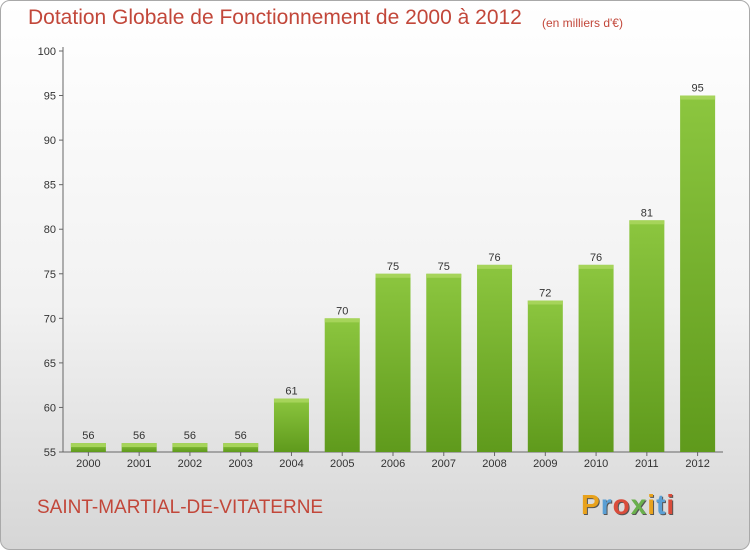 The width and height of the screenshot is (750, 550). I want to click on y-tick-label: 85, so click(50, 186).